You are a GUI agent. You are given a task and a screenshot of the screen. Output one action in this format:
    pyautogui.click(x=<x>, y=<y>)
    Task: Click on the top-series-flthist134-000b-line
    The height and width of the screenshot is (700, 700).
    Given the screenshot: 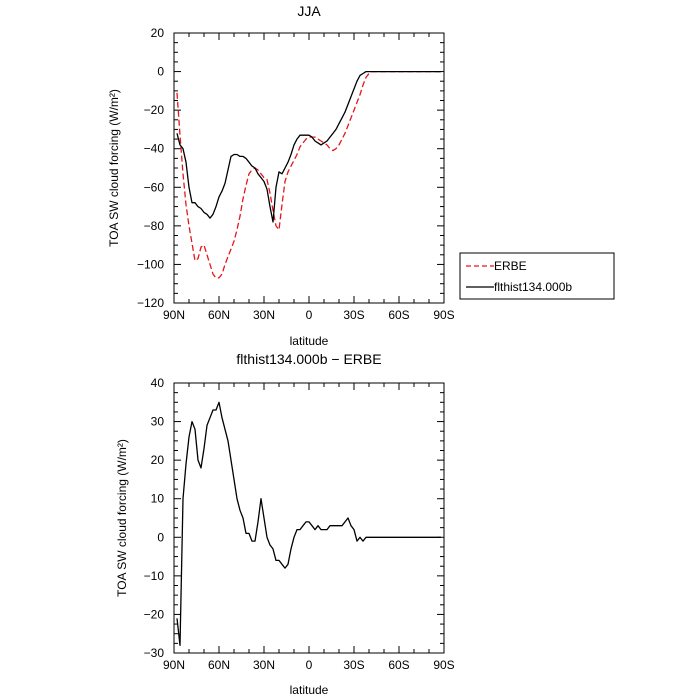 What is the action you would take?
    pyautogui.click(x=308, y=146)
    